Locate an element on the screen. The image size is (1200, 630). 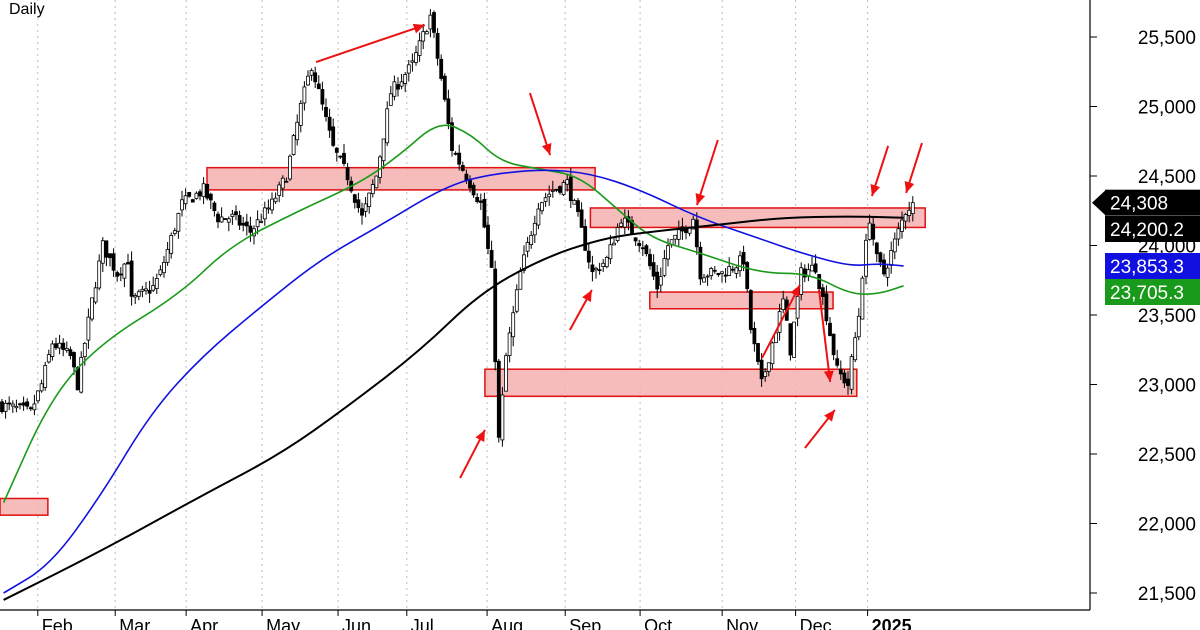
y-tick-label: 24,500 is located at coordinates (1167, 177).